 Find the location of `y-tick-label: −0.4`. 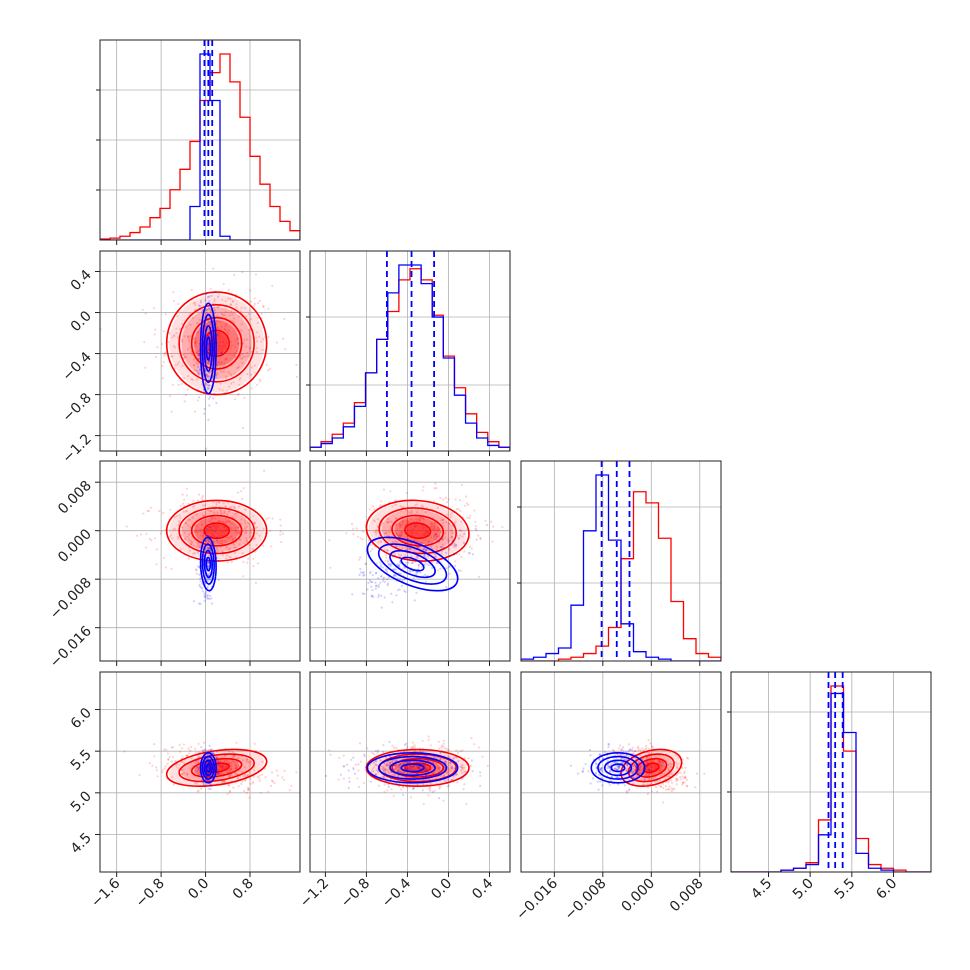

y-tick-label: −0.4 is located at coordinates (76, 366).